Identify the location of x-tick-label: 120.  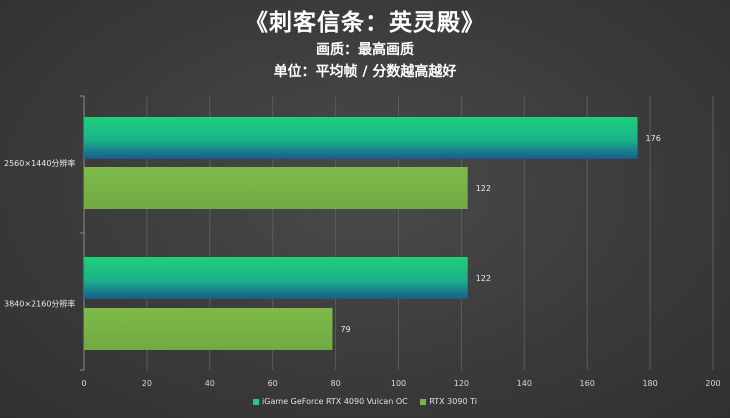
(461, 383).